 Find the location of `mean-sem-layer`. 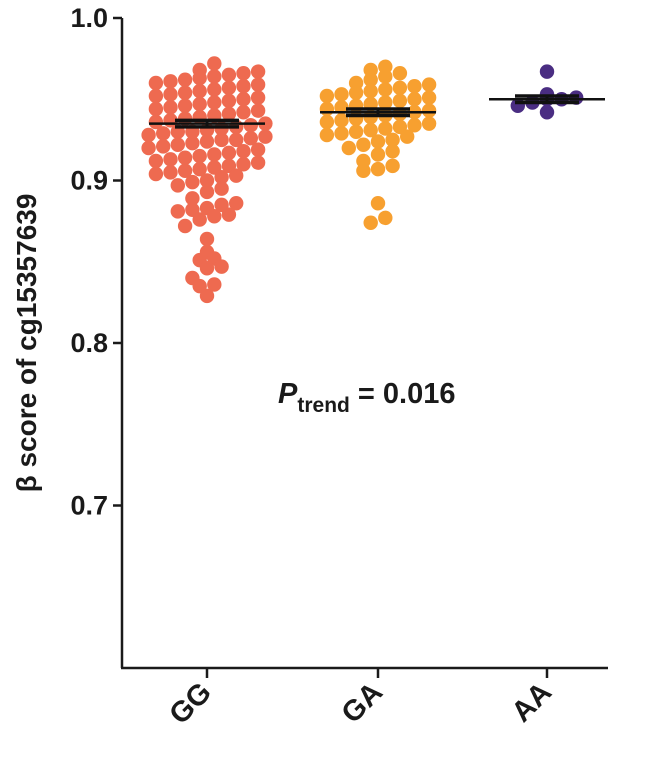

mean-sem-layer is located at coordinates (377, 111).